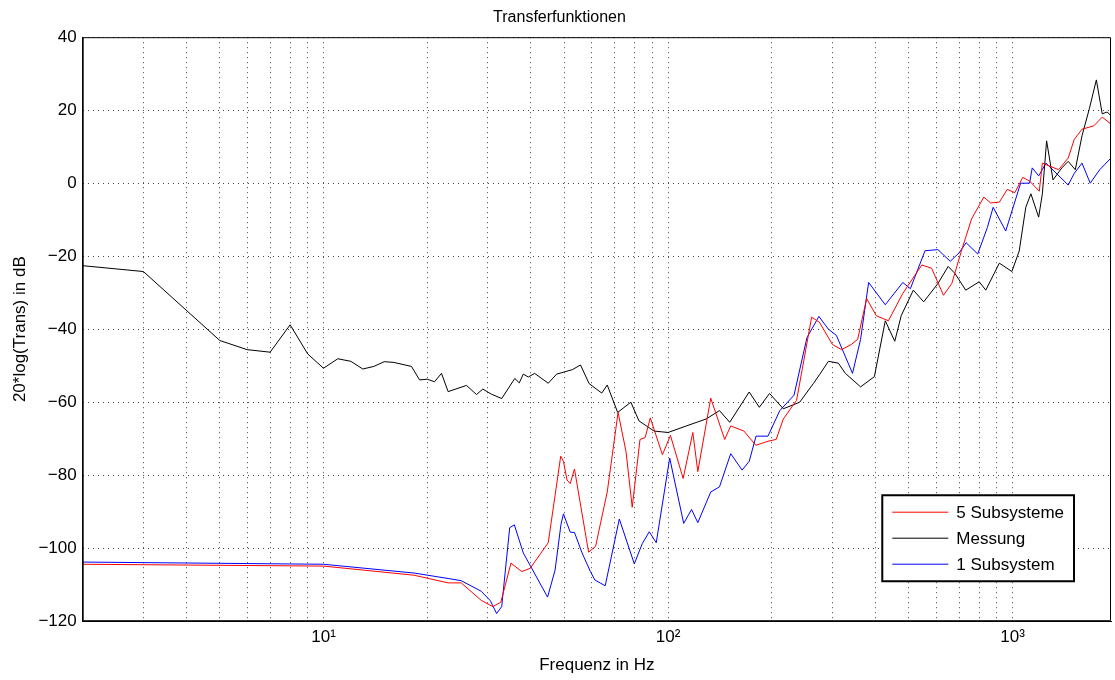 The width and height of the screenshot is (1115, 680). Describe the element at coordinates (991, 538) in the screenshot. I see `legend-label: Messung` at that location.